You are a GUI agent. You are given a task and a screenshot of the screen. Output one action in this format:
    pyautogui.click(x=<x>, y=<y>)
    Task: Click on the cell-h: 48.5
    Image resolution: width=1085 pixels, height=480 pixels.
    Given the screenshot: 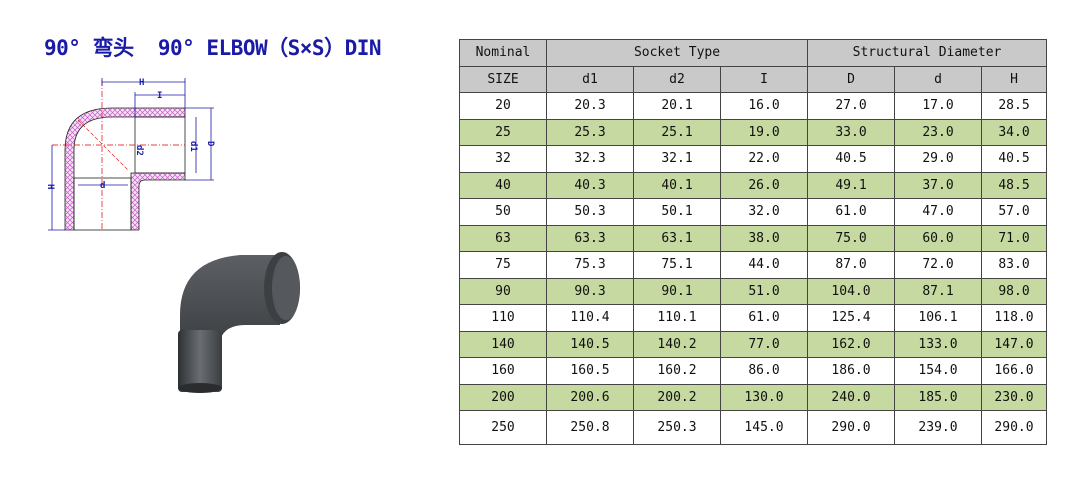 What is the action you would take?
    pyautogui.click(x=1014, y=185)
    